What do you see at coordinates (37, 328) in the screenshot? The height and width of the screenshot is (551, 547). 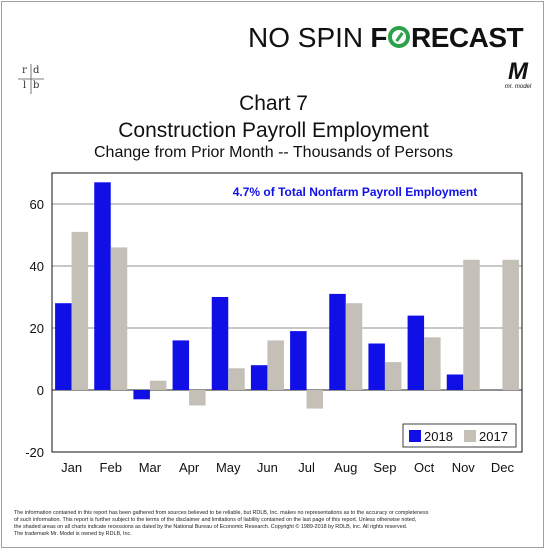 I see `y-tick-label: 20` at bounding box center [37, 328].